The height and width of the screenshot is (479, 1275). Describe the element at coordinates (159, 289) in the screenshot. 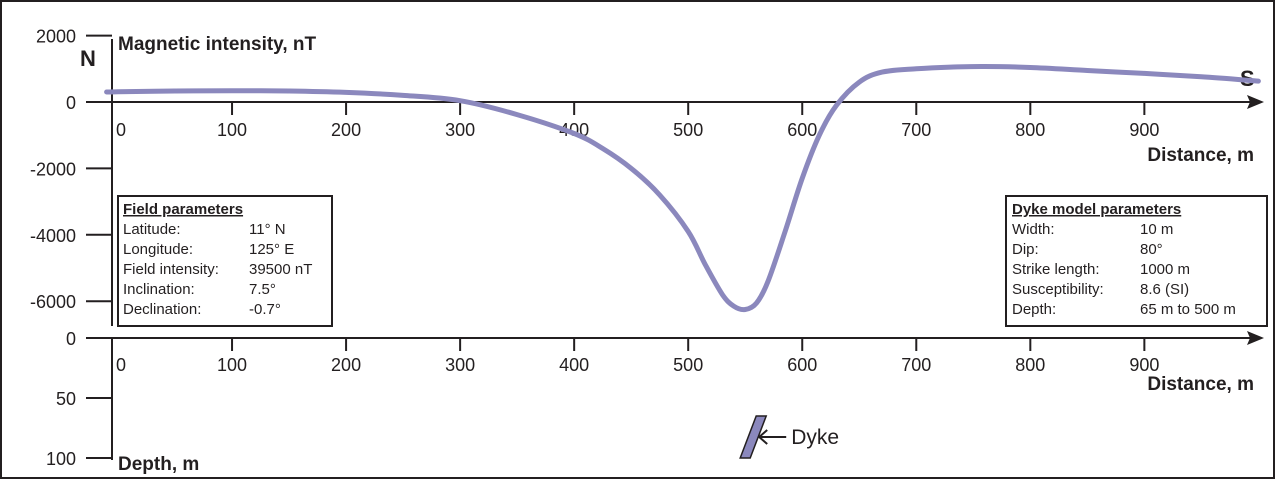

I see `field-param-label: Inclination:` at that location.